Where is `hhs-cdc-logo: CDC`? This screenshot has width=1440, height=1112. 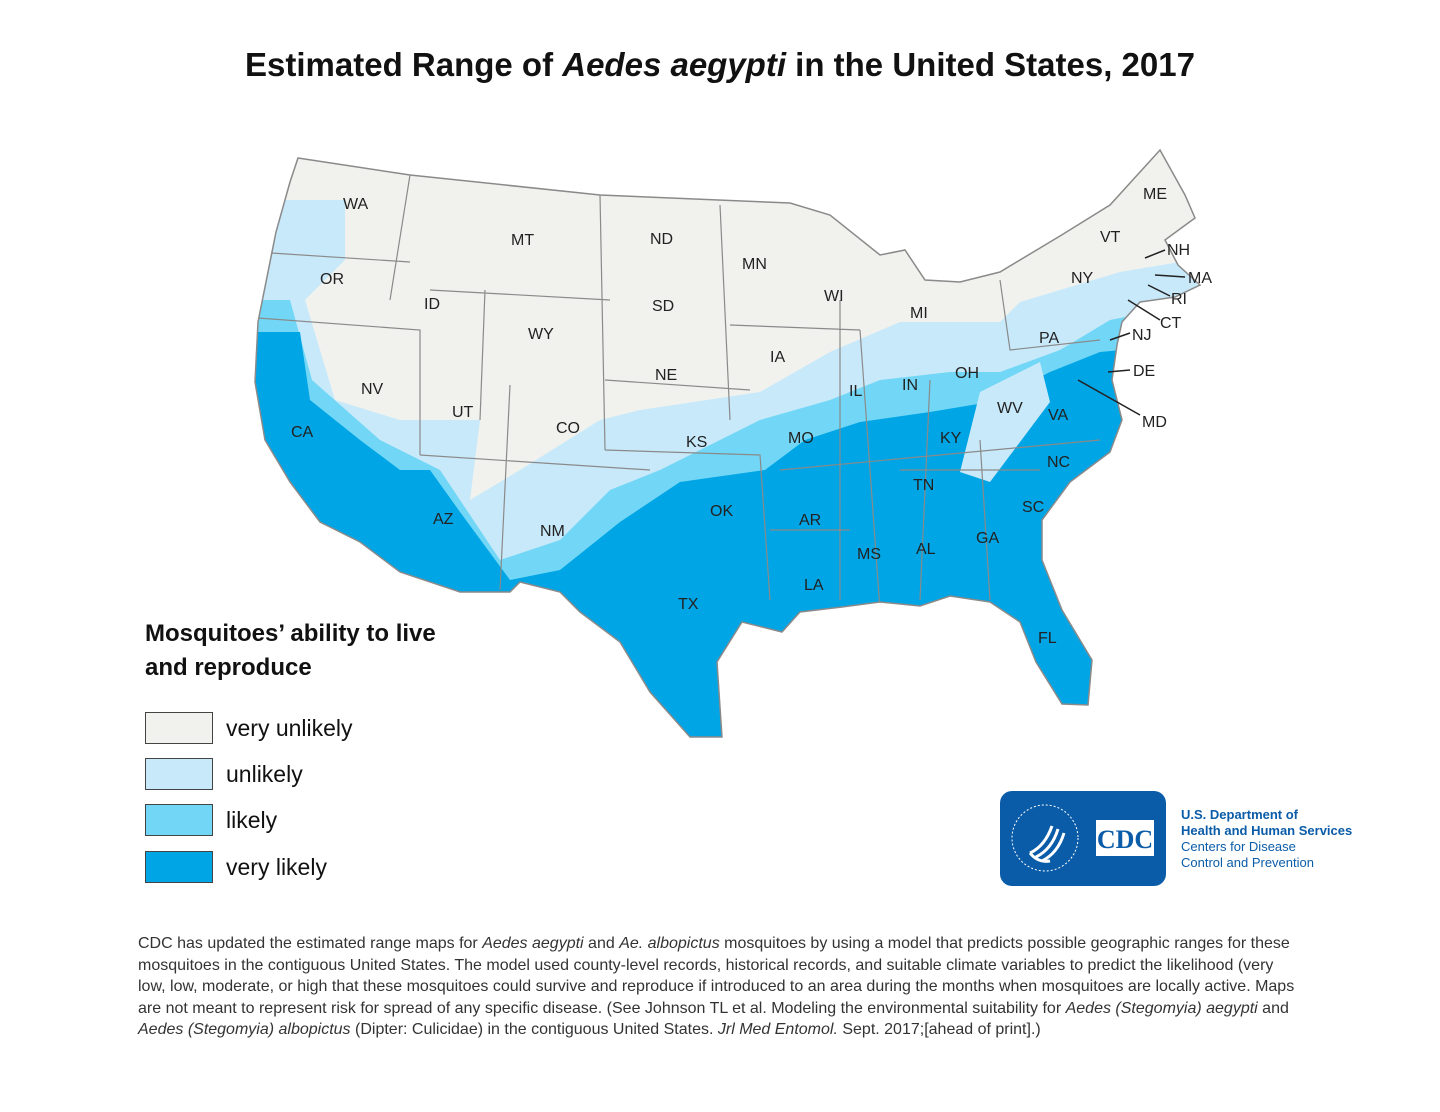
hhs-cdc-logo: CDC is located at coordinates (1083, 838).